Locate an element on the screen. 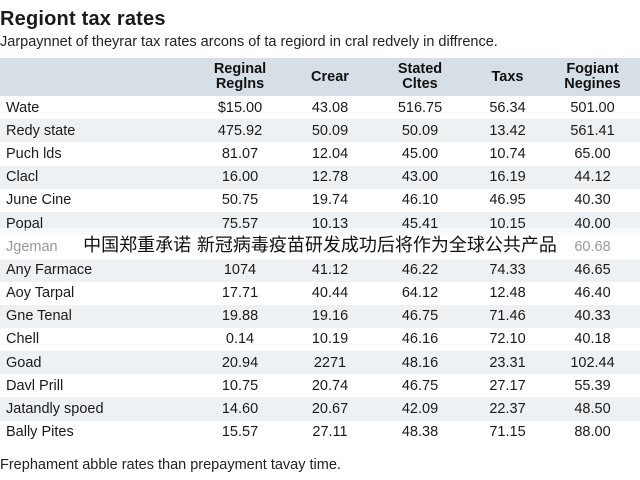 The width and height of the screenshot is (640, 480). table-row: Aoy Tarpal 17.71 40.44 64.12 12.48 46.40 is located at coordinates (320, 293).